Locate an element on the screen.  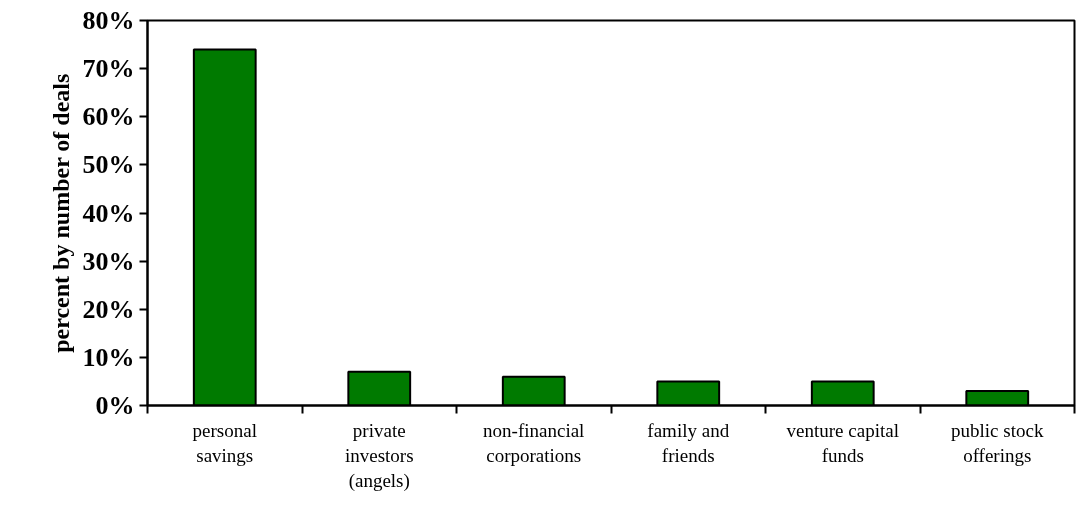
x-tick-label: public stock offerings is located at coordinates (997, 442).